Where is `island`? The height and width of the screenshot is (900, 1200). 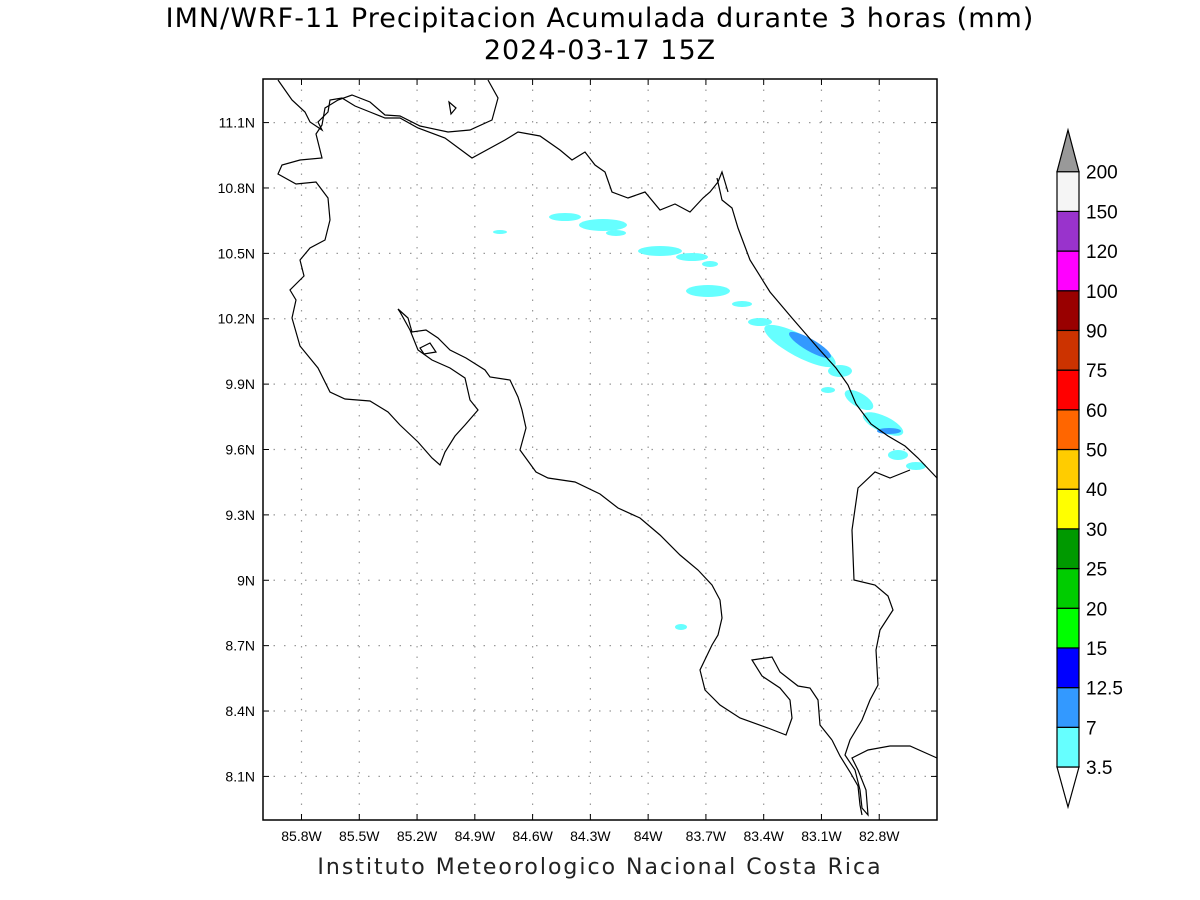
island is located at coordinates (452, 108).